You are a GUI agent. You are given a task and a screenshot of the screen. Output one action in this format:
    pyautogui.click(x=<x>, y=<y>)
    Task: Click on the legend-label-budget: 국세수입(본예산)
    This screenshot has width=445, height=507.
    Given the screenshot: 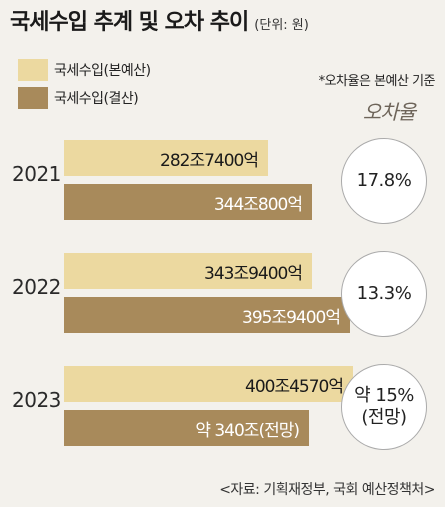 What is the action you would take?
    pyautogui.click(x=102, y=71)
    